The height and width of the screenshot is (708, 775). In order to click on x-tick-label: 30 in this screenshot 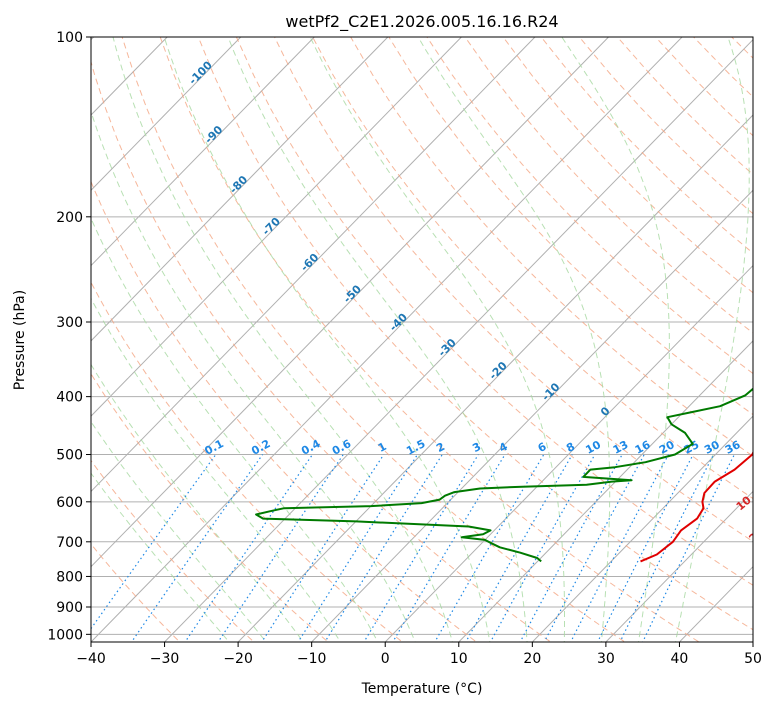, I will do `click(606, 659)`.